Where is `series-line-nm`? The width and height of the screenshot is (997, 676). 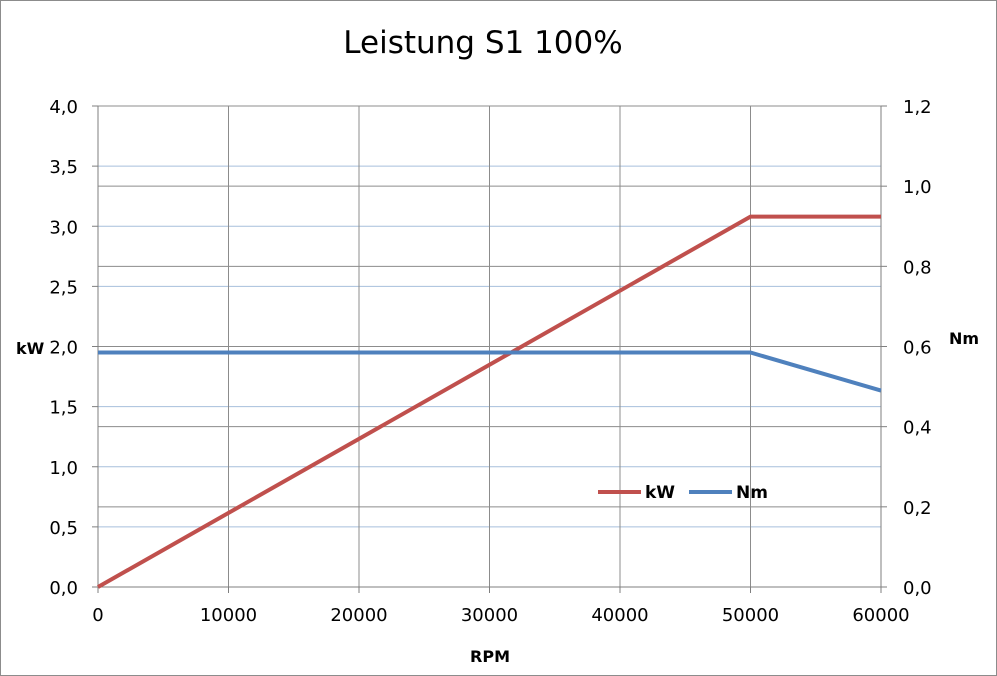
series-line-nm is located at coordinates (490, 371).